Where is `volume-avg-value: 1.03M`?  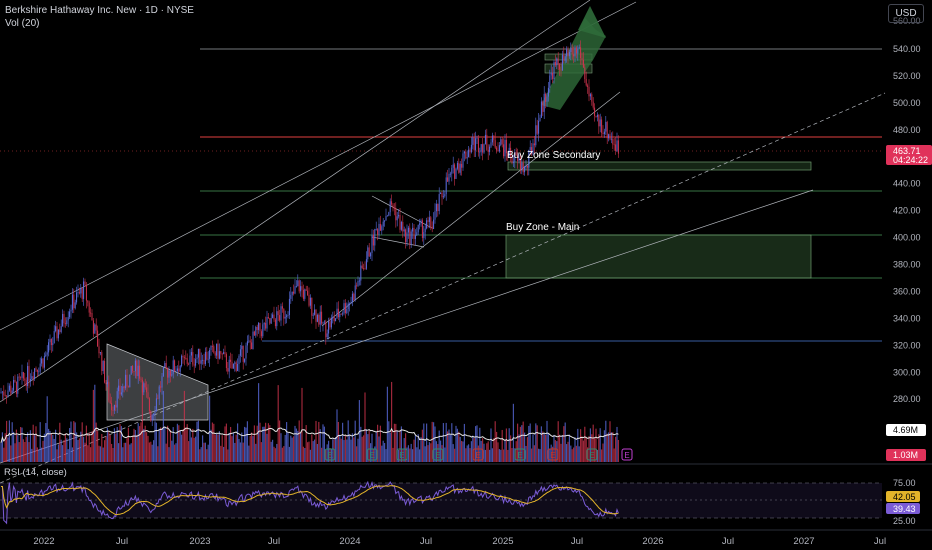 volume-avg-value: 1.03M is located at coordinates (905, 455).